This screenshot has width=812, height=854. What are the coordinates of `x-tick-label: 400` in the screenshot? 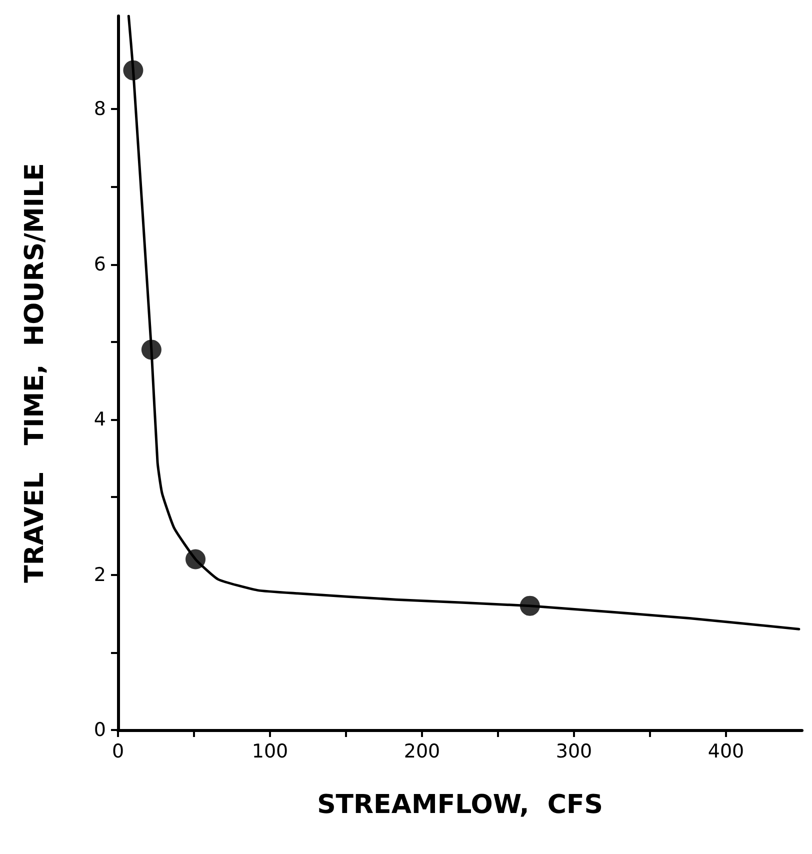 It's located at (726, 751).